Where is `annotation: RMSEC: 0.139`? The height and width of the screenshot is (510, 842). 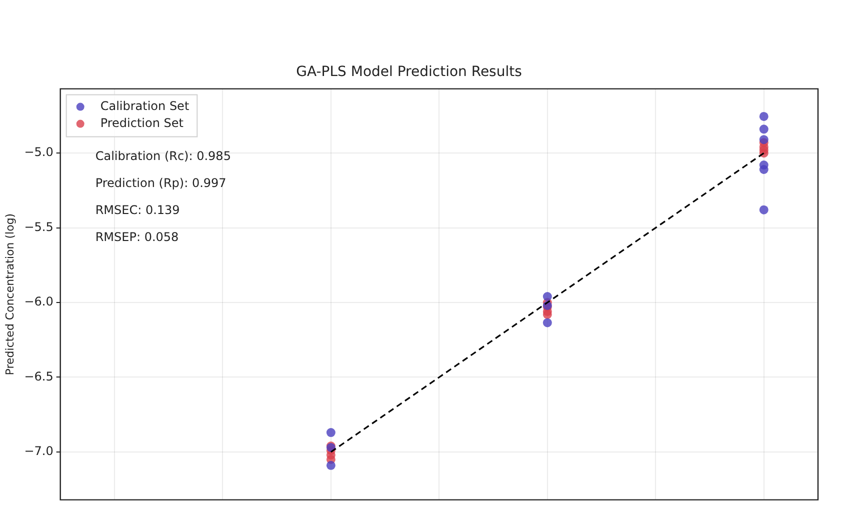
annotation: RMSEC: 0.139 is located at coordinates (137, 209).